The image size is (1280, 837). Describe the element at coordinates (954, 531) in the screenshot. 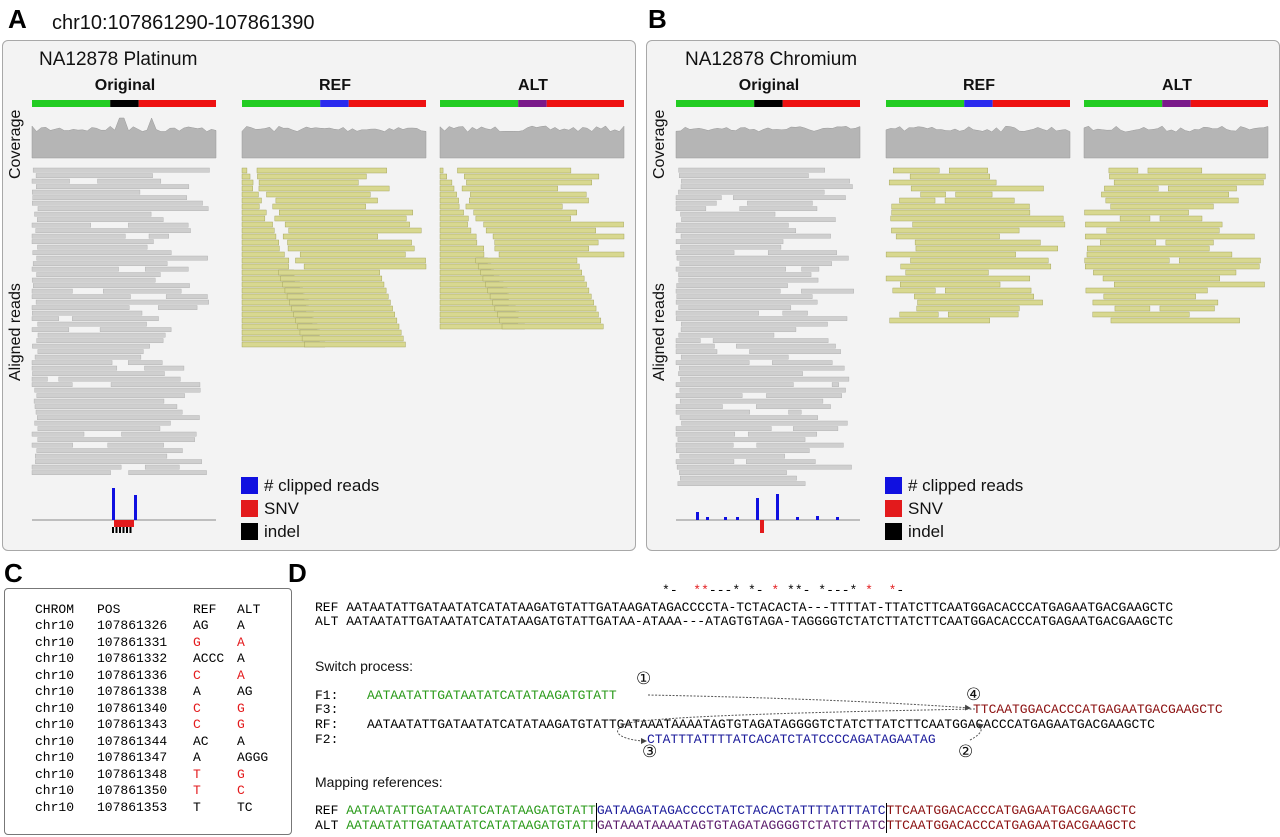

I see `legend-indel-b: indel` at that location.